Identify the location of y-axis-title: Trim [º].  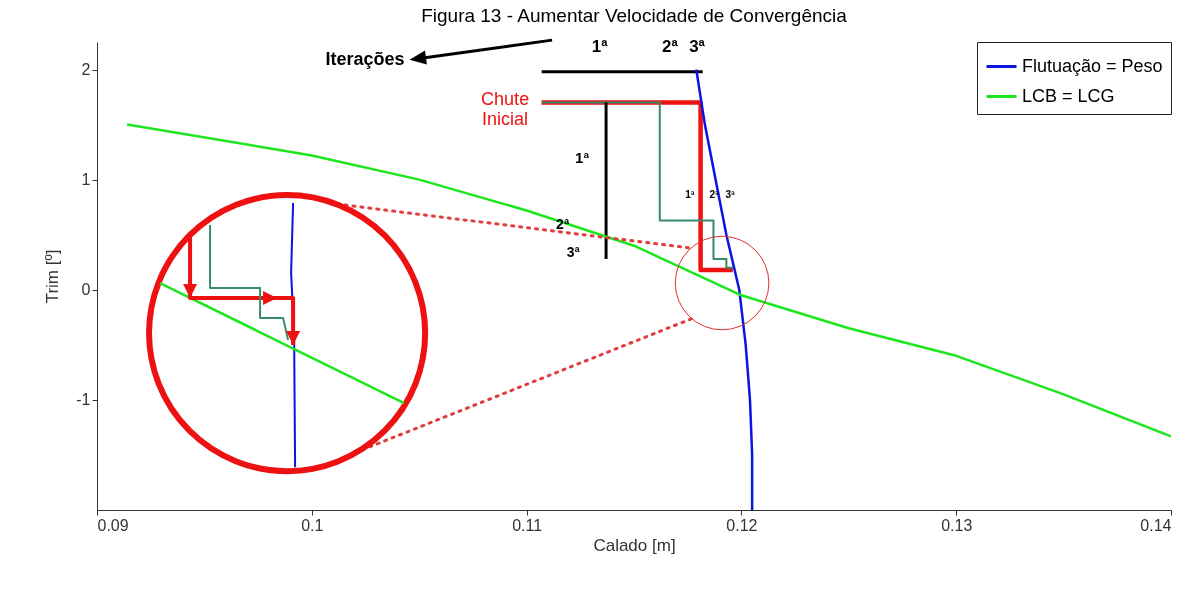
(53, 276).